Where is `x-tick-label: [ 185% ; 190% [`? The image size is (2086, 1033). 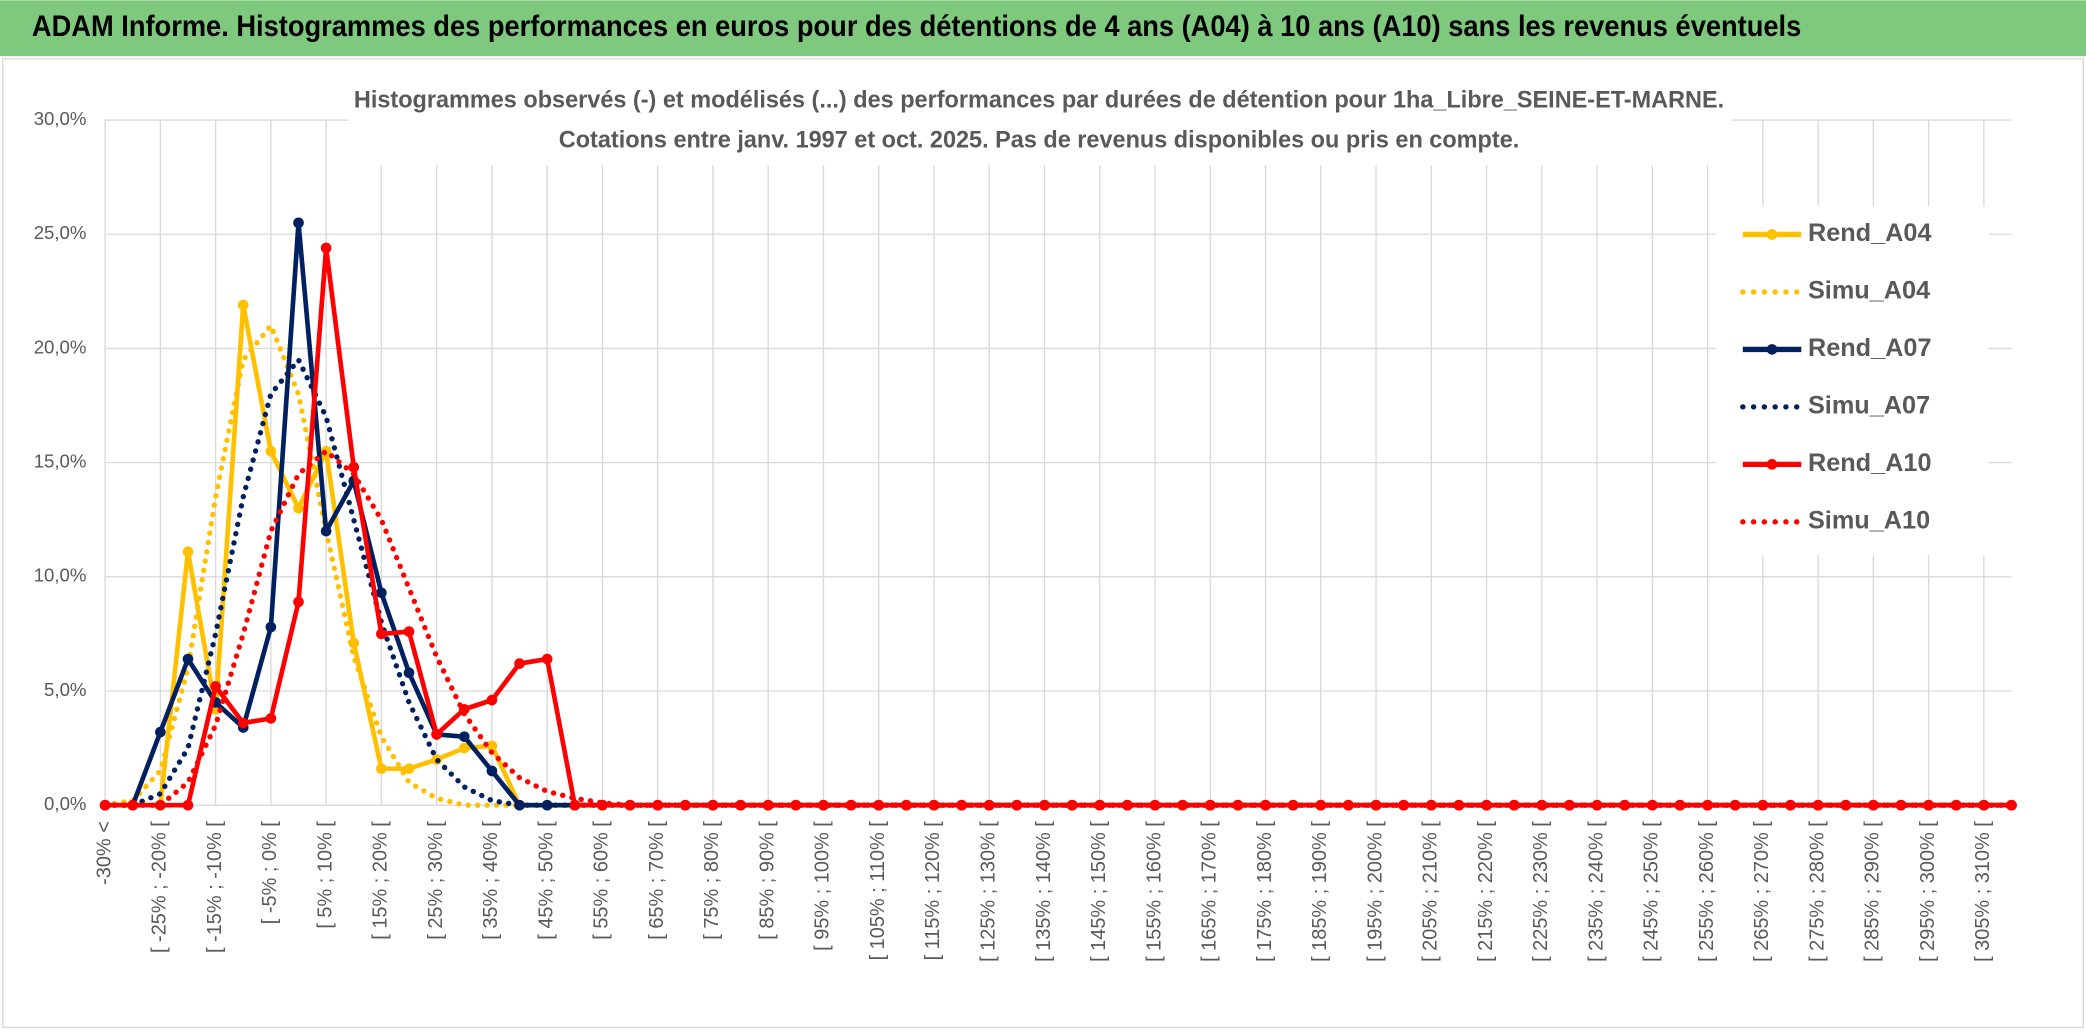
x-tick-label: [ 185% ; 190% [ is located at coordinates (1320, 891).